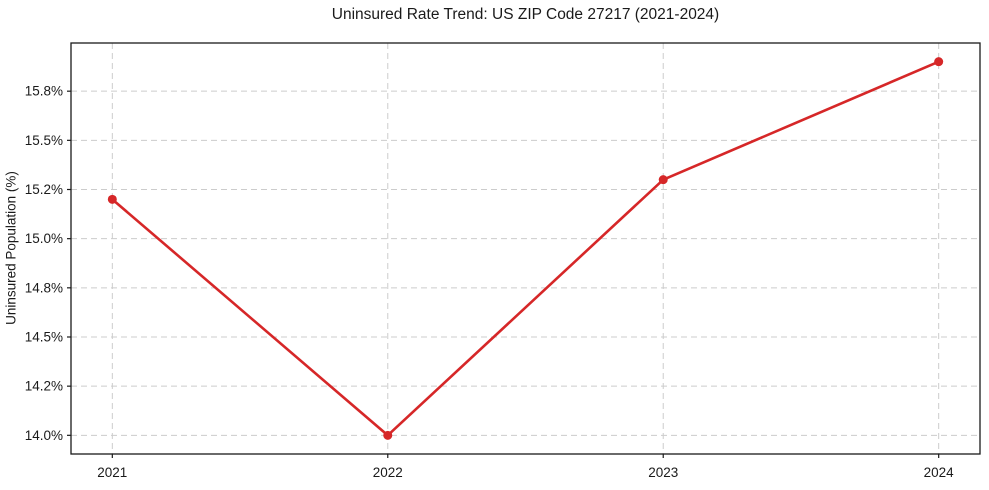 This screenshot has height=490, width=989. What do you see at coordinates (663, 472) in the screenshot?
I see `x-tick-label: 2023` at bounding box center [663, 472].